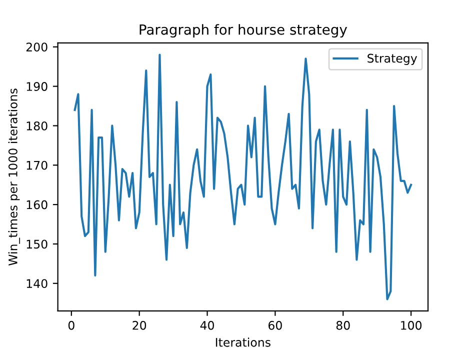 This screenshot has width=474, height=355. I want to click on y-tick-label: 140, so click(37, 283).